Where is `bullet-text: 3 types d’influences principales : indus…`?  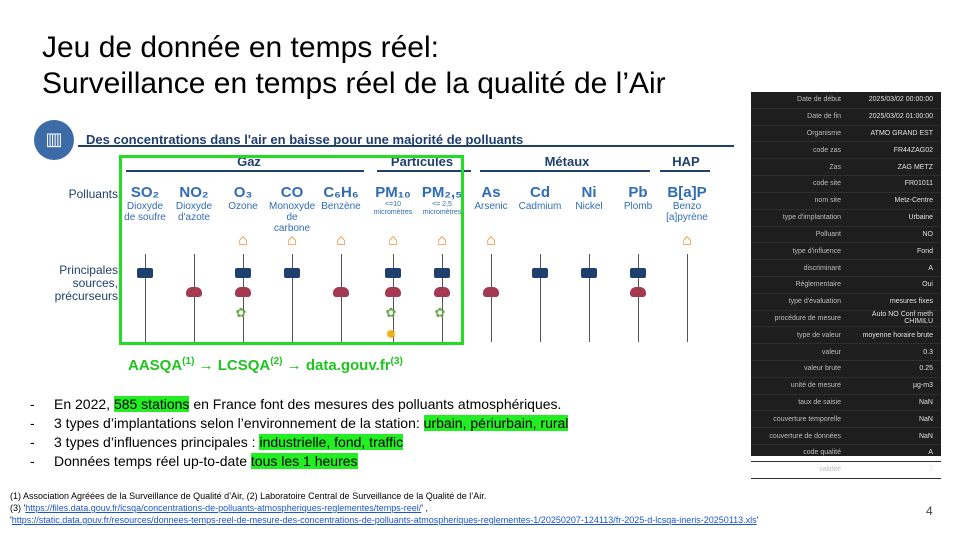
bullet-text: 3 types d’influences principales : indus… is located at coordinates (229, 442).